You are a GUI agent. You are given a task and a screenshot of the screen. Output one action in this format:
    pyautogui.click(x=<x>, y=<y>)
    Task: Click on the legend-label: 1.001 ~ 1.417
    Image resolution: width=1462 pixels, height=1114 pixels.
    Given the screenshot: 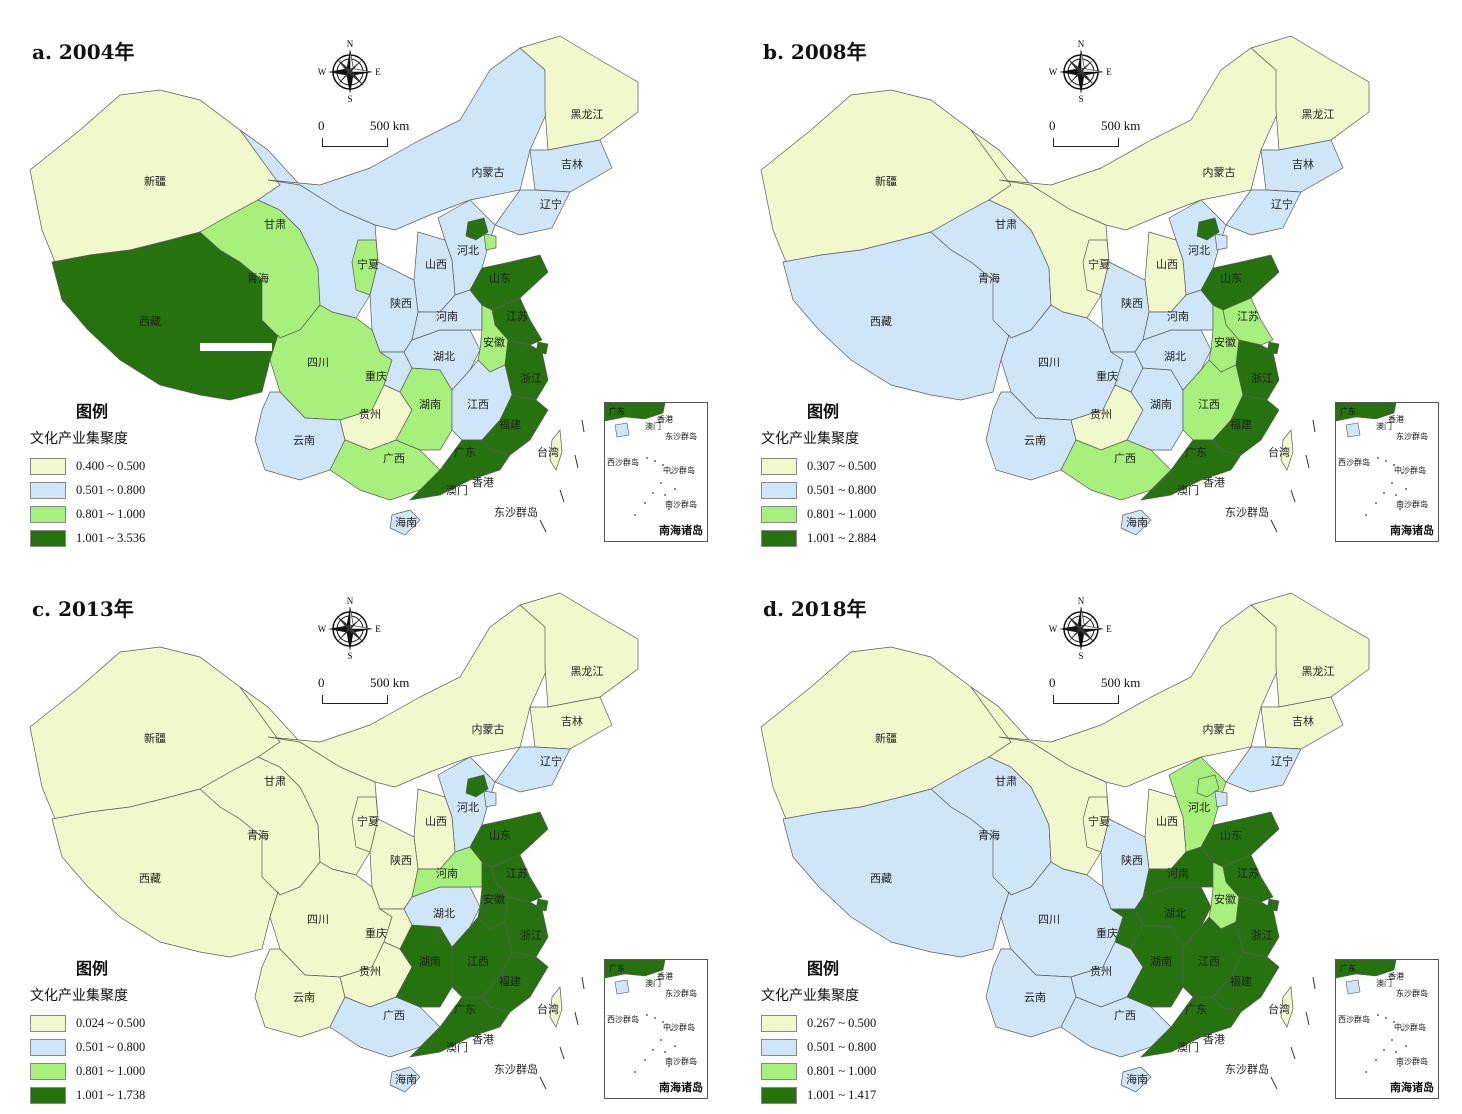 What is the action you would take?
    pyautogui.click(x=842, y=1094)
    